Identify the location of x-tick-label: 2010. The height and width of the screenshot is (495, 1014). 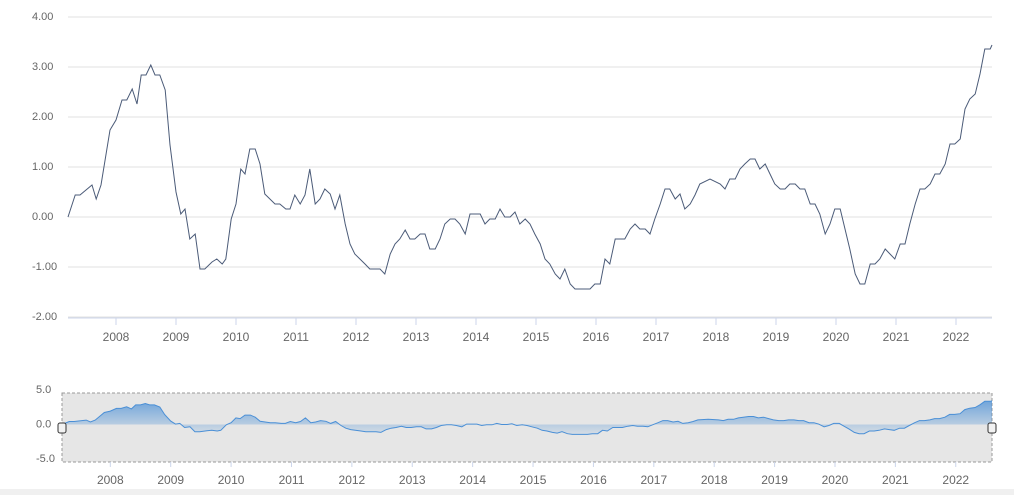
(236, 337).